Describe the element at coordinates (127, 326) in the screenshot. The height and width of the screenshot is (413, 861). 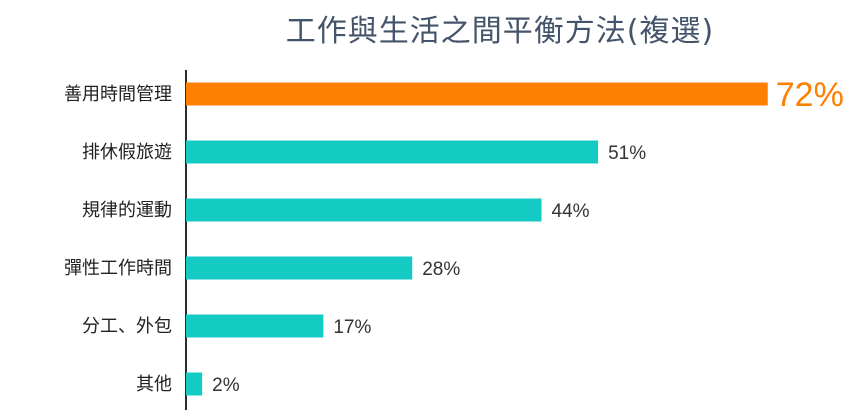
I see `category-label: 分工、外包` at that location.